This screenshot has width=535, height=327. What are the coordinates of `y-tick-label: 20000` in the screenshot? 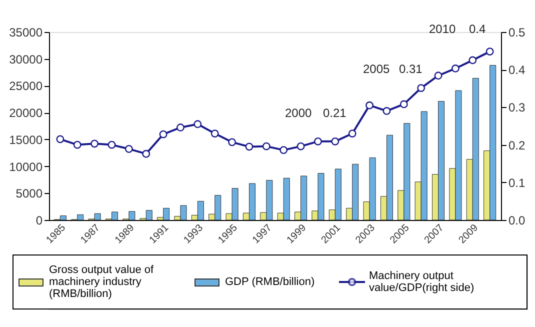 It's located at (26, 113).